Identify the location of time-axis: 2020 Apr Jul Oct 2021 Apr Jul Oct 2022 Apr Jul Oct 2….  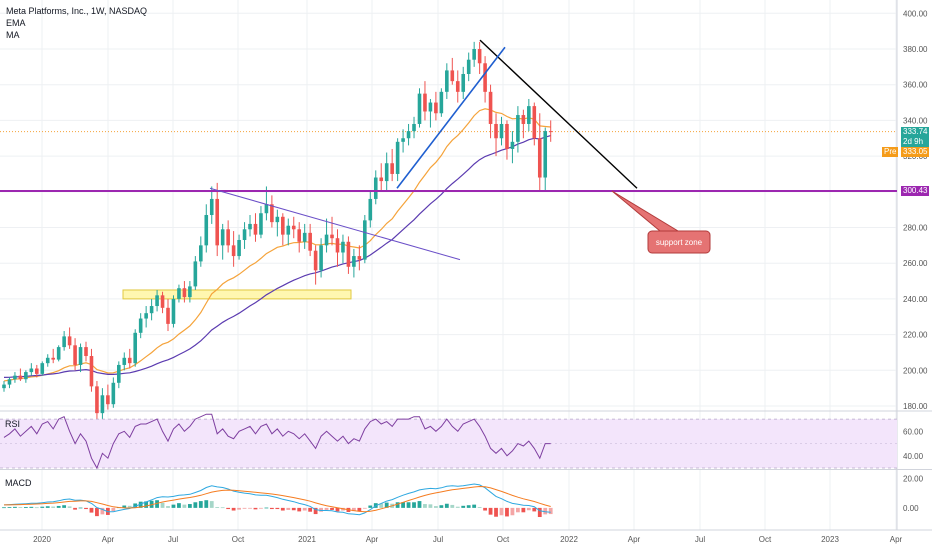
(467, 539).